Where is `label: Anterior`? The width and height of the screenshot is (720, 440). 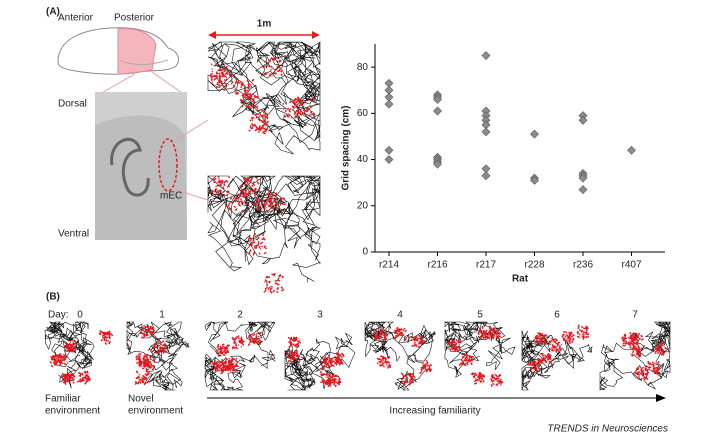
label: Anterior is located at coordinates (76, 18).